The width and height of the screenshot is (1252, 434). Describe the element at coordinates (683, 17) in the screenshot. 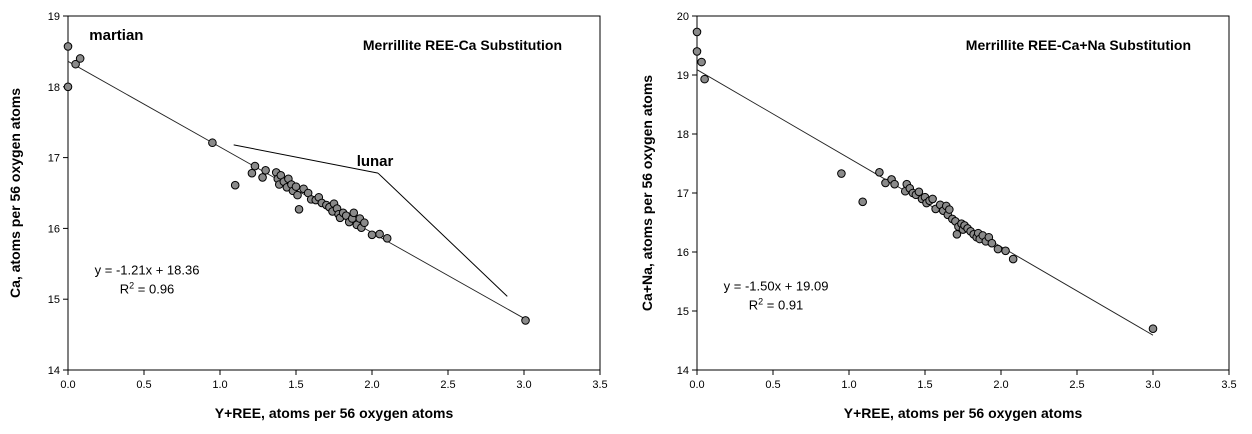

I see `y-tick-label: 20` at that location.